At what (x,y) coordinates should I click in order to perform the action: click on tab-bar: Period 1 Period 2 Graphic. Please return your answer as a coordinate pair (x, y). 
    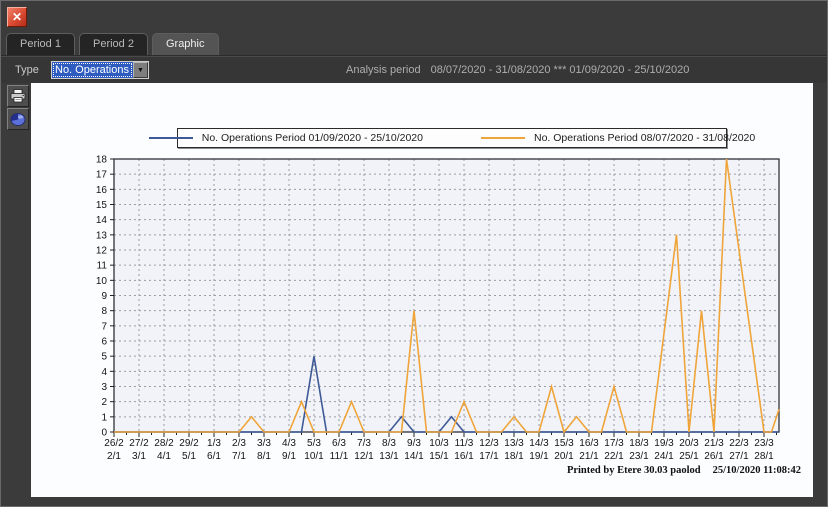
    Looking at the image, I should click on (112, 44).